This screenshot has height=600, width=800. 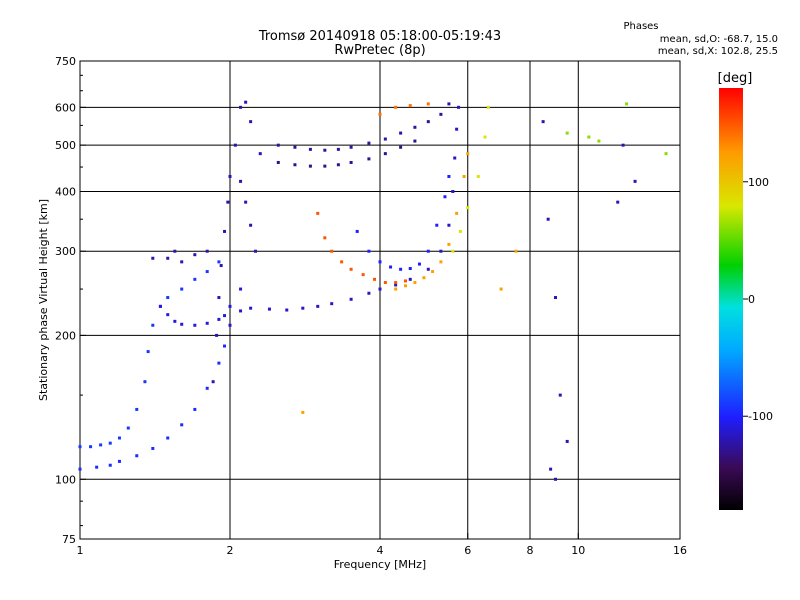 I want to click on y-tick-label: 600, so click(x=65, y=107).